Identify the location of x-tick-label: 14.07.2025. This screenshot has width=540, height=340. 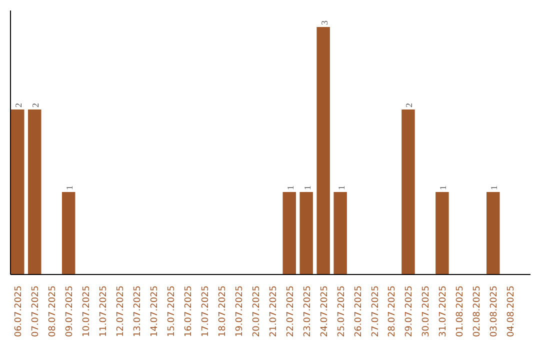
(155, 312).